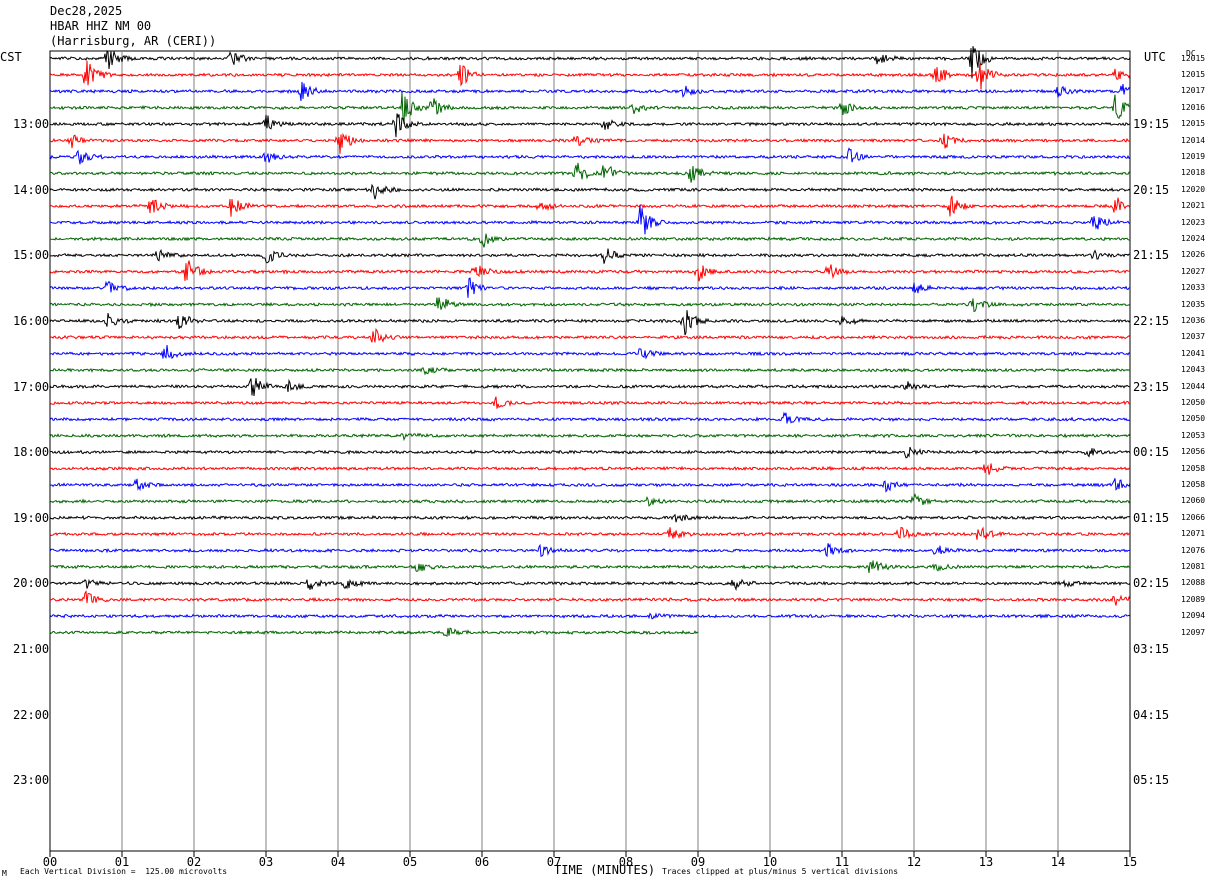 The image size is (1210, 886). I want to click on dc-offset-label: 12033, so click(1193, 288).